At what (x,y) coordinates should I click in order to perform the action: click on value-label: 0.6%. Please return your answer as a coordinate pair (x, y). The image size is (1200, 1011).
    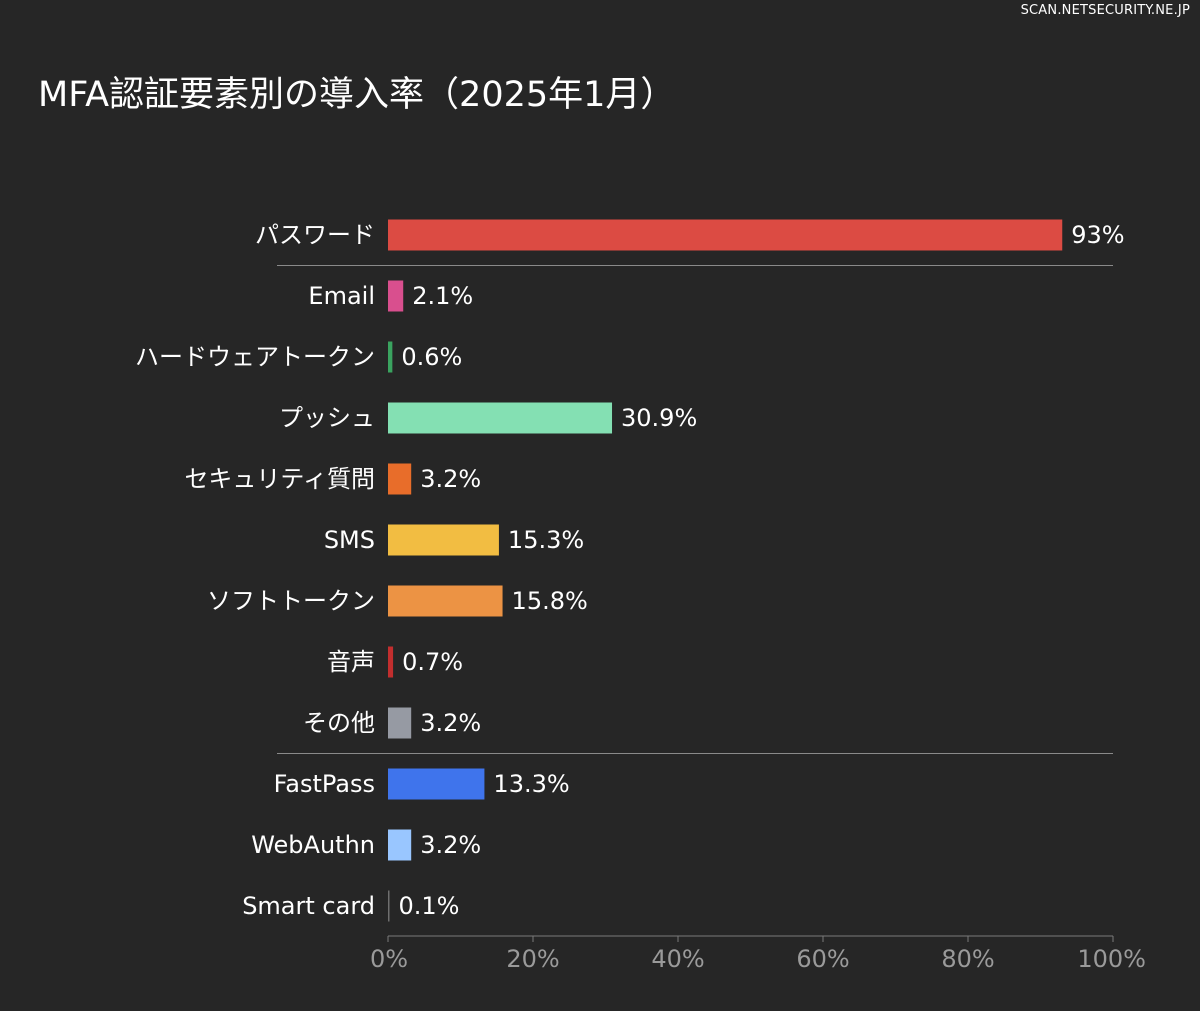
    Looking at the image, I should click on (431, 357).